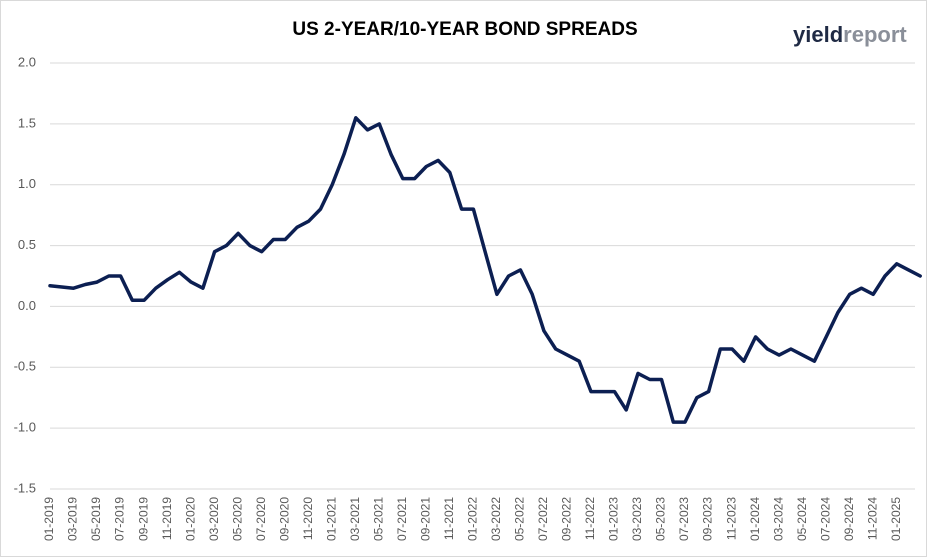 The width and height of the screenshot is (927, 557). Describe the element at coordinates (190, 519) in the screenshot. I see `x-tick-label: 01-2020` at that location.